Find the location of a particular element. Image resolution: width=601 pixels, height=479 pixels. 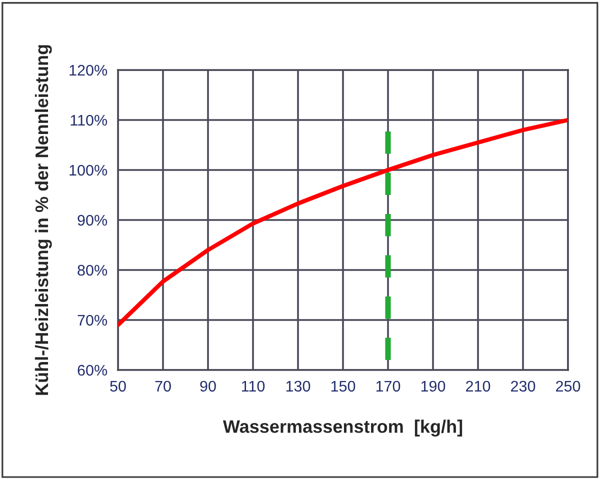

y-tick-label: 100% is located at coordinates (89, 170).